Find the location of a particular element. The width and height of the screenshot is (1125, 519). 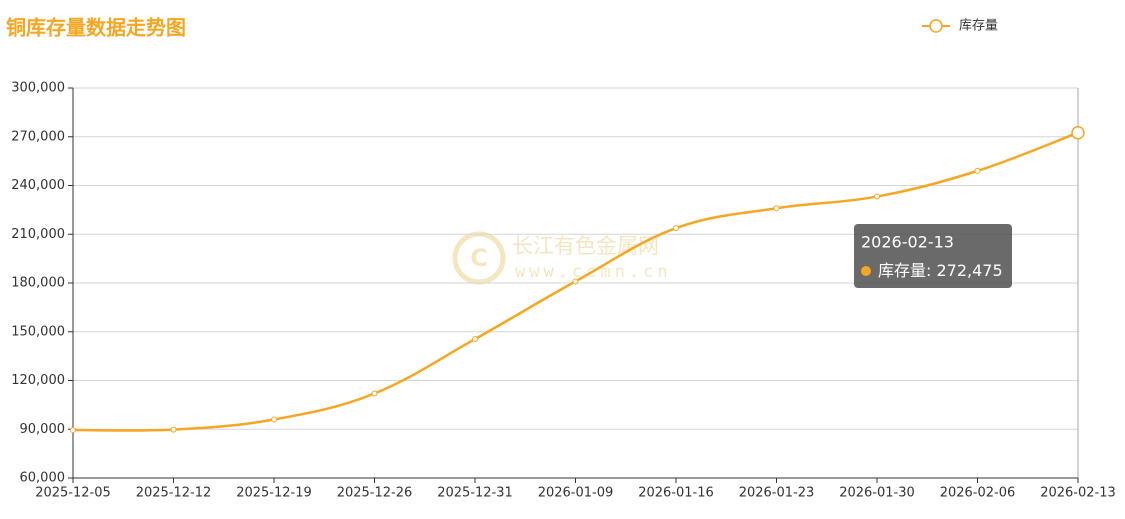

x-tick-label: 2026-01-23 is located at coordinates (777, 493).